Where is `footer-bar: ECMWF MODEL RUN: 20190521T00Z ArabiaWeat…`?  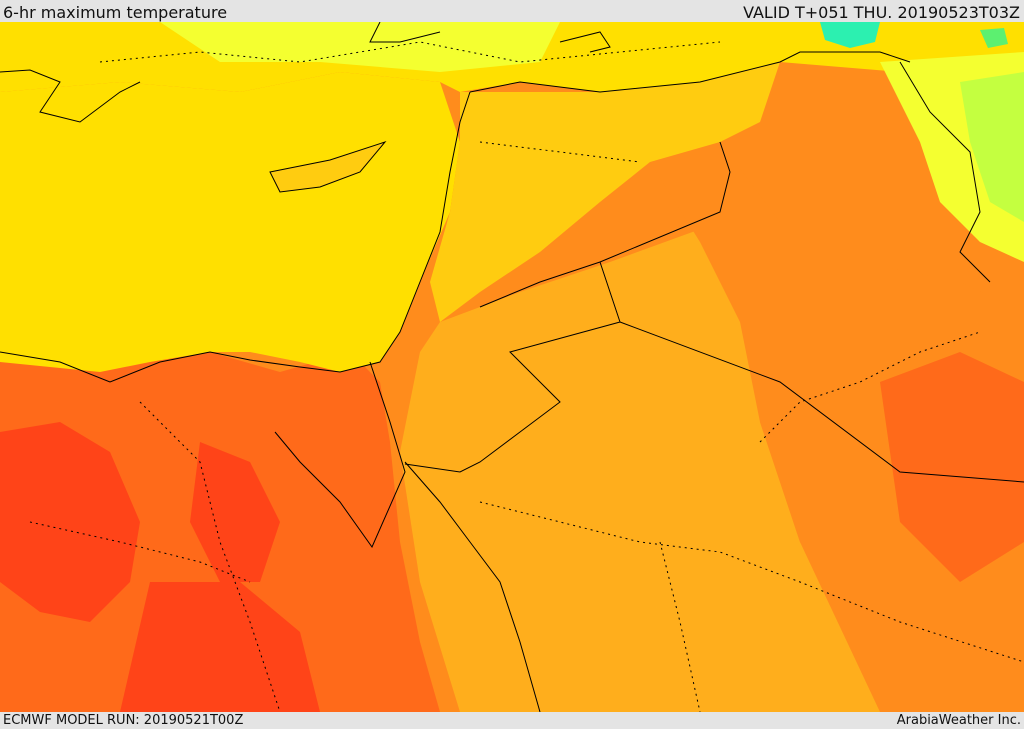
footer-bar: ECMWF MODEL RUN: 20190521T00Z ArabiaWeat… is located at coordinates (512, 720).